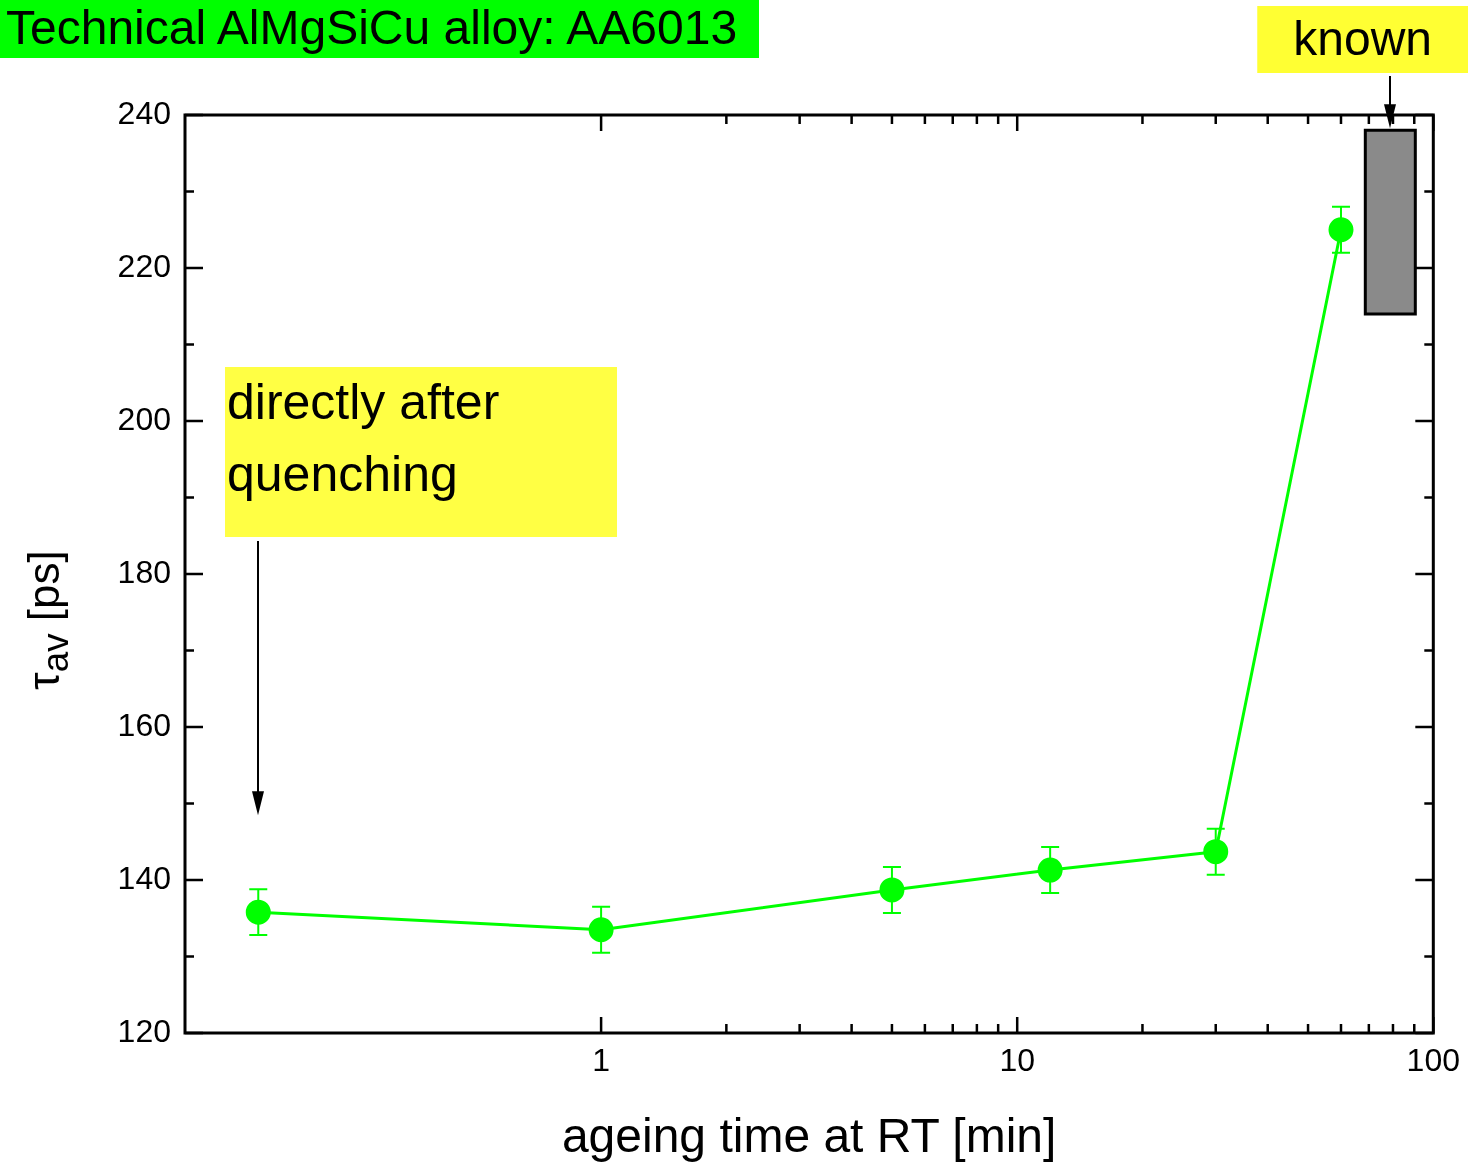  What do you see at coordinates (144, 1030) in the screenshot?
I see `y-tick-label: 120` at bounding box center [144, 1030].